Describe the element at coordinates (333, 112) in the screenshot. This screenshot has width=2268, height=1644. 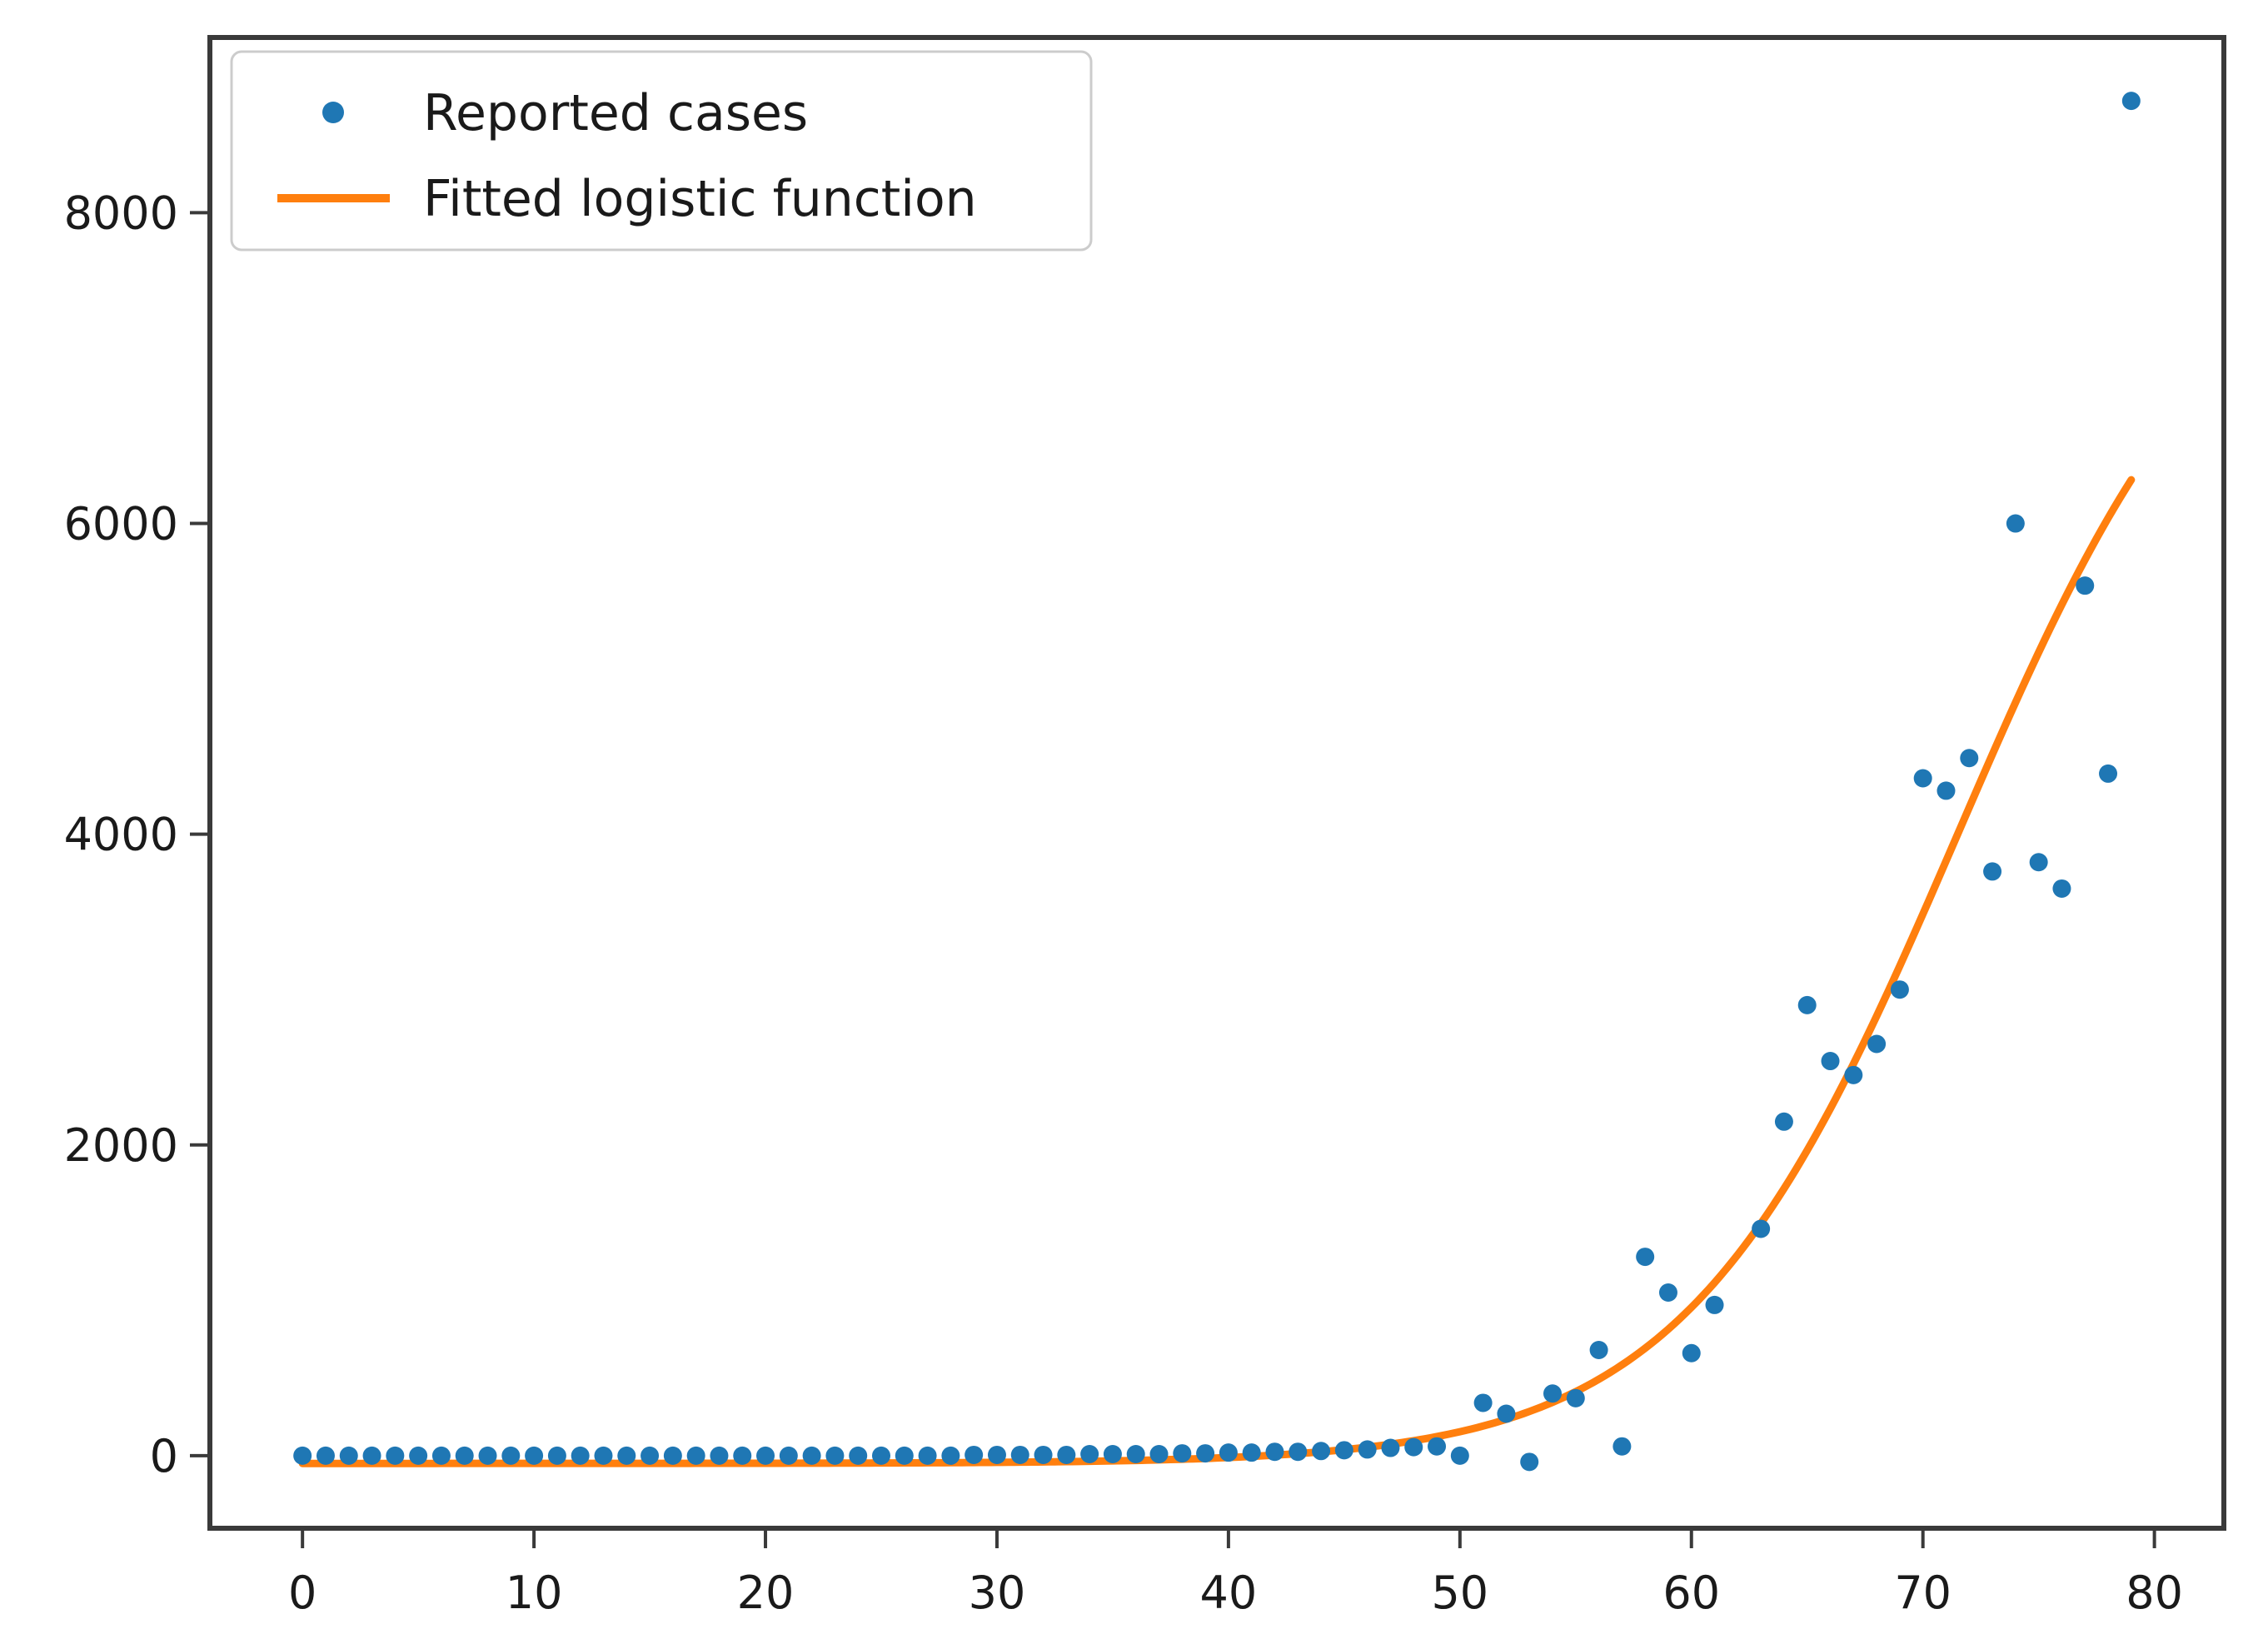
I see `legend-marker-dot-icon` at that location.